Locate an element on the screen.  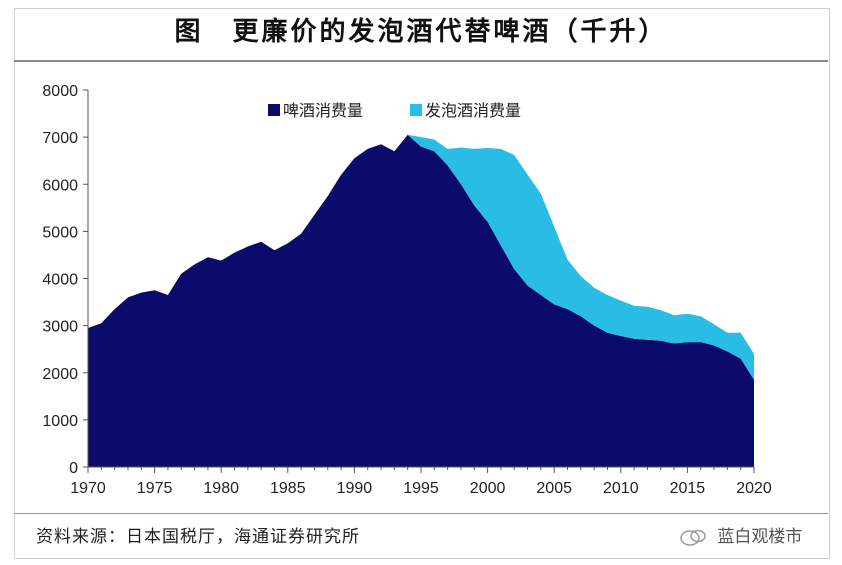
watermark-logo-icon is located at coordinates (693, 537).